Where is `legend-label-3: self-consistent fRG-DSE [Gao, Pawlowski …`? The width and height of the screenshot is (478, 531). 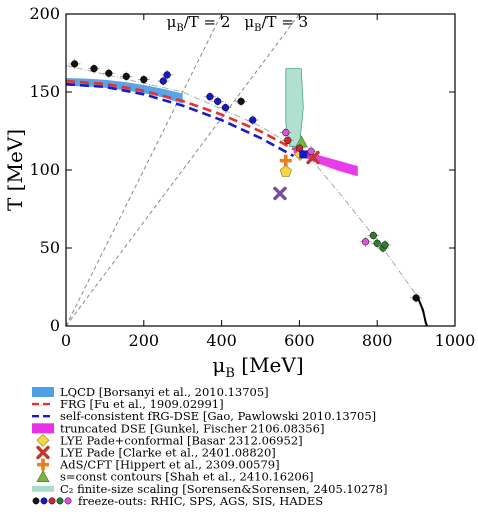
legend-label-3: self-consistent fRG-DSE [Gao, Pawlowski … is located at coordinates (218, 416).